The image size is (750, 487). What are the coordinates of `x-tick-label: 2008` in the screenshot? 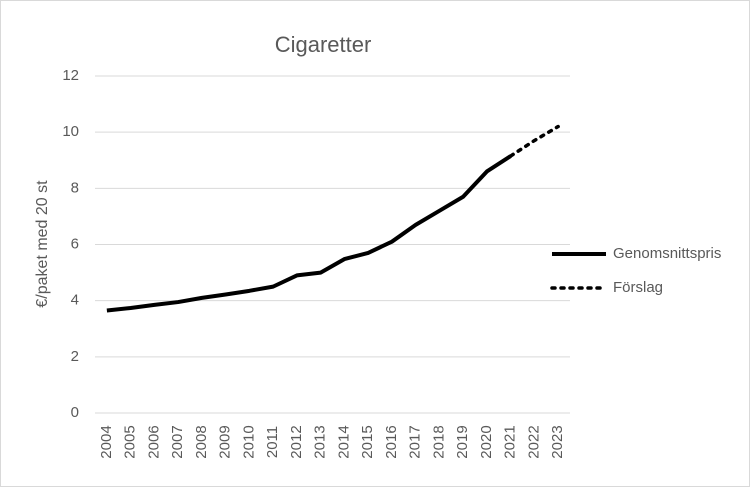 It's located at (201, 441).